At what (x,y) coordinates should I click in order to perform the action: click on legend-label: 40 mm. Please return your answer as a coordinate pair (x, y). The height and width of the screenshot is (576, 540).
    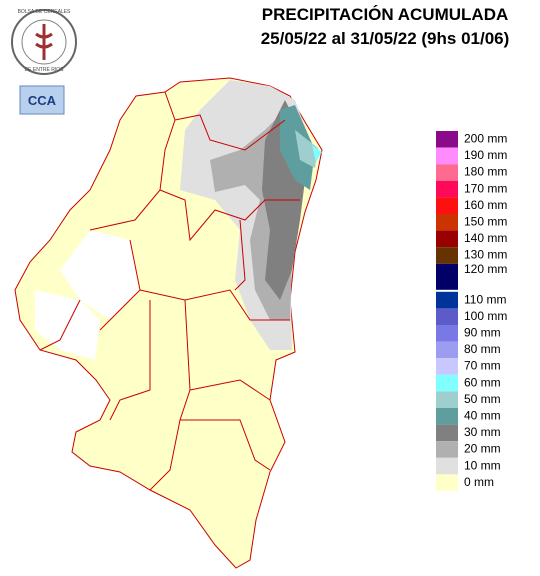
    Looking at the image, I should click on (482, 415).